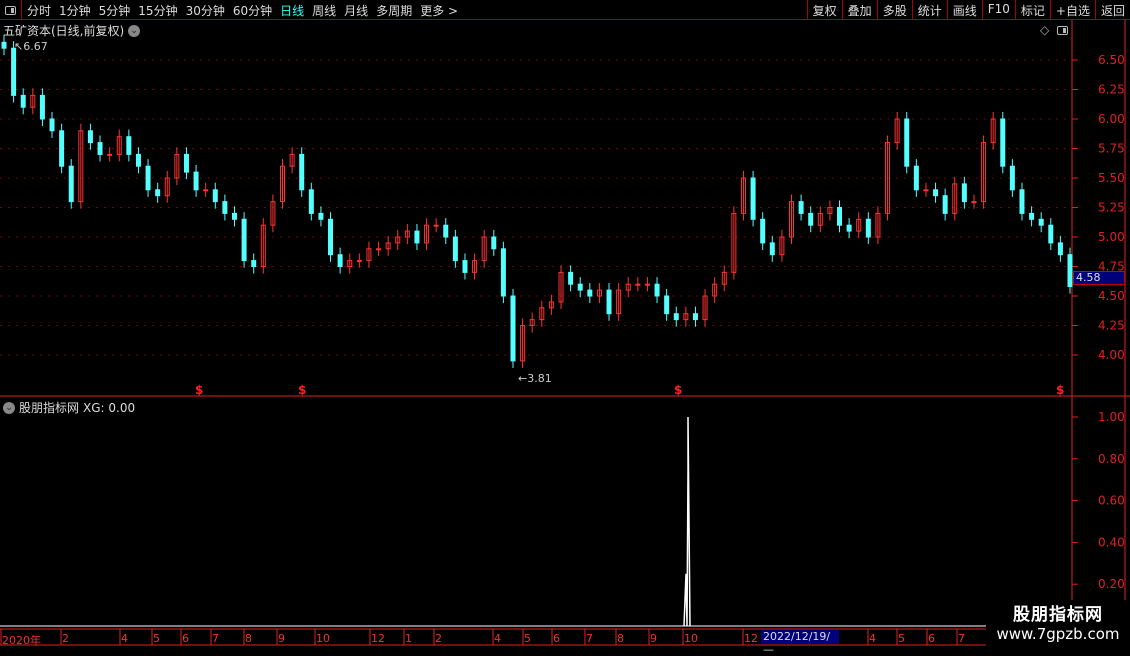 The height and width of the screenshot is (656, 1130). Describe the element at coordinates (1111, 355) in the screenshot. I see `y-tick-label: 4.00` at that location.